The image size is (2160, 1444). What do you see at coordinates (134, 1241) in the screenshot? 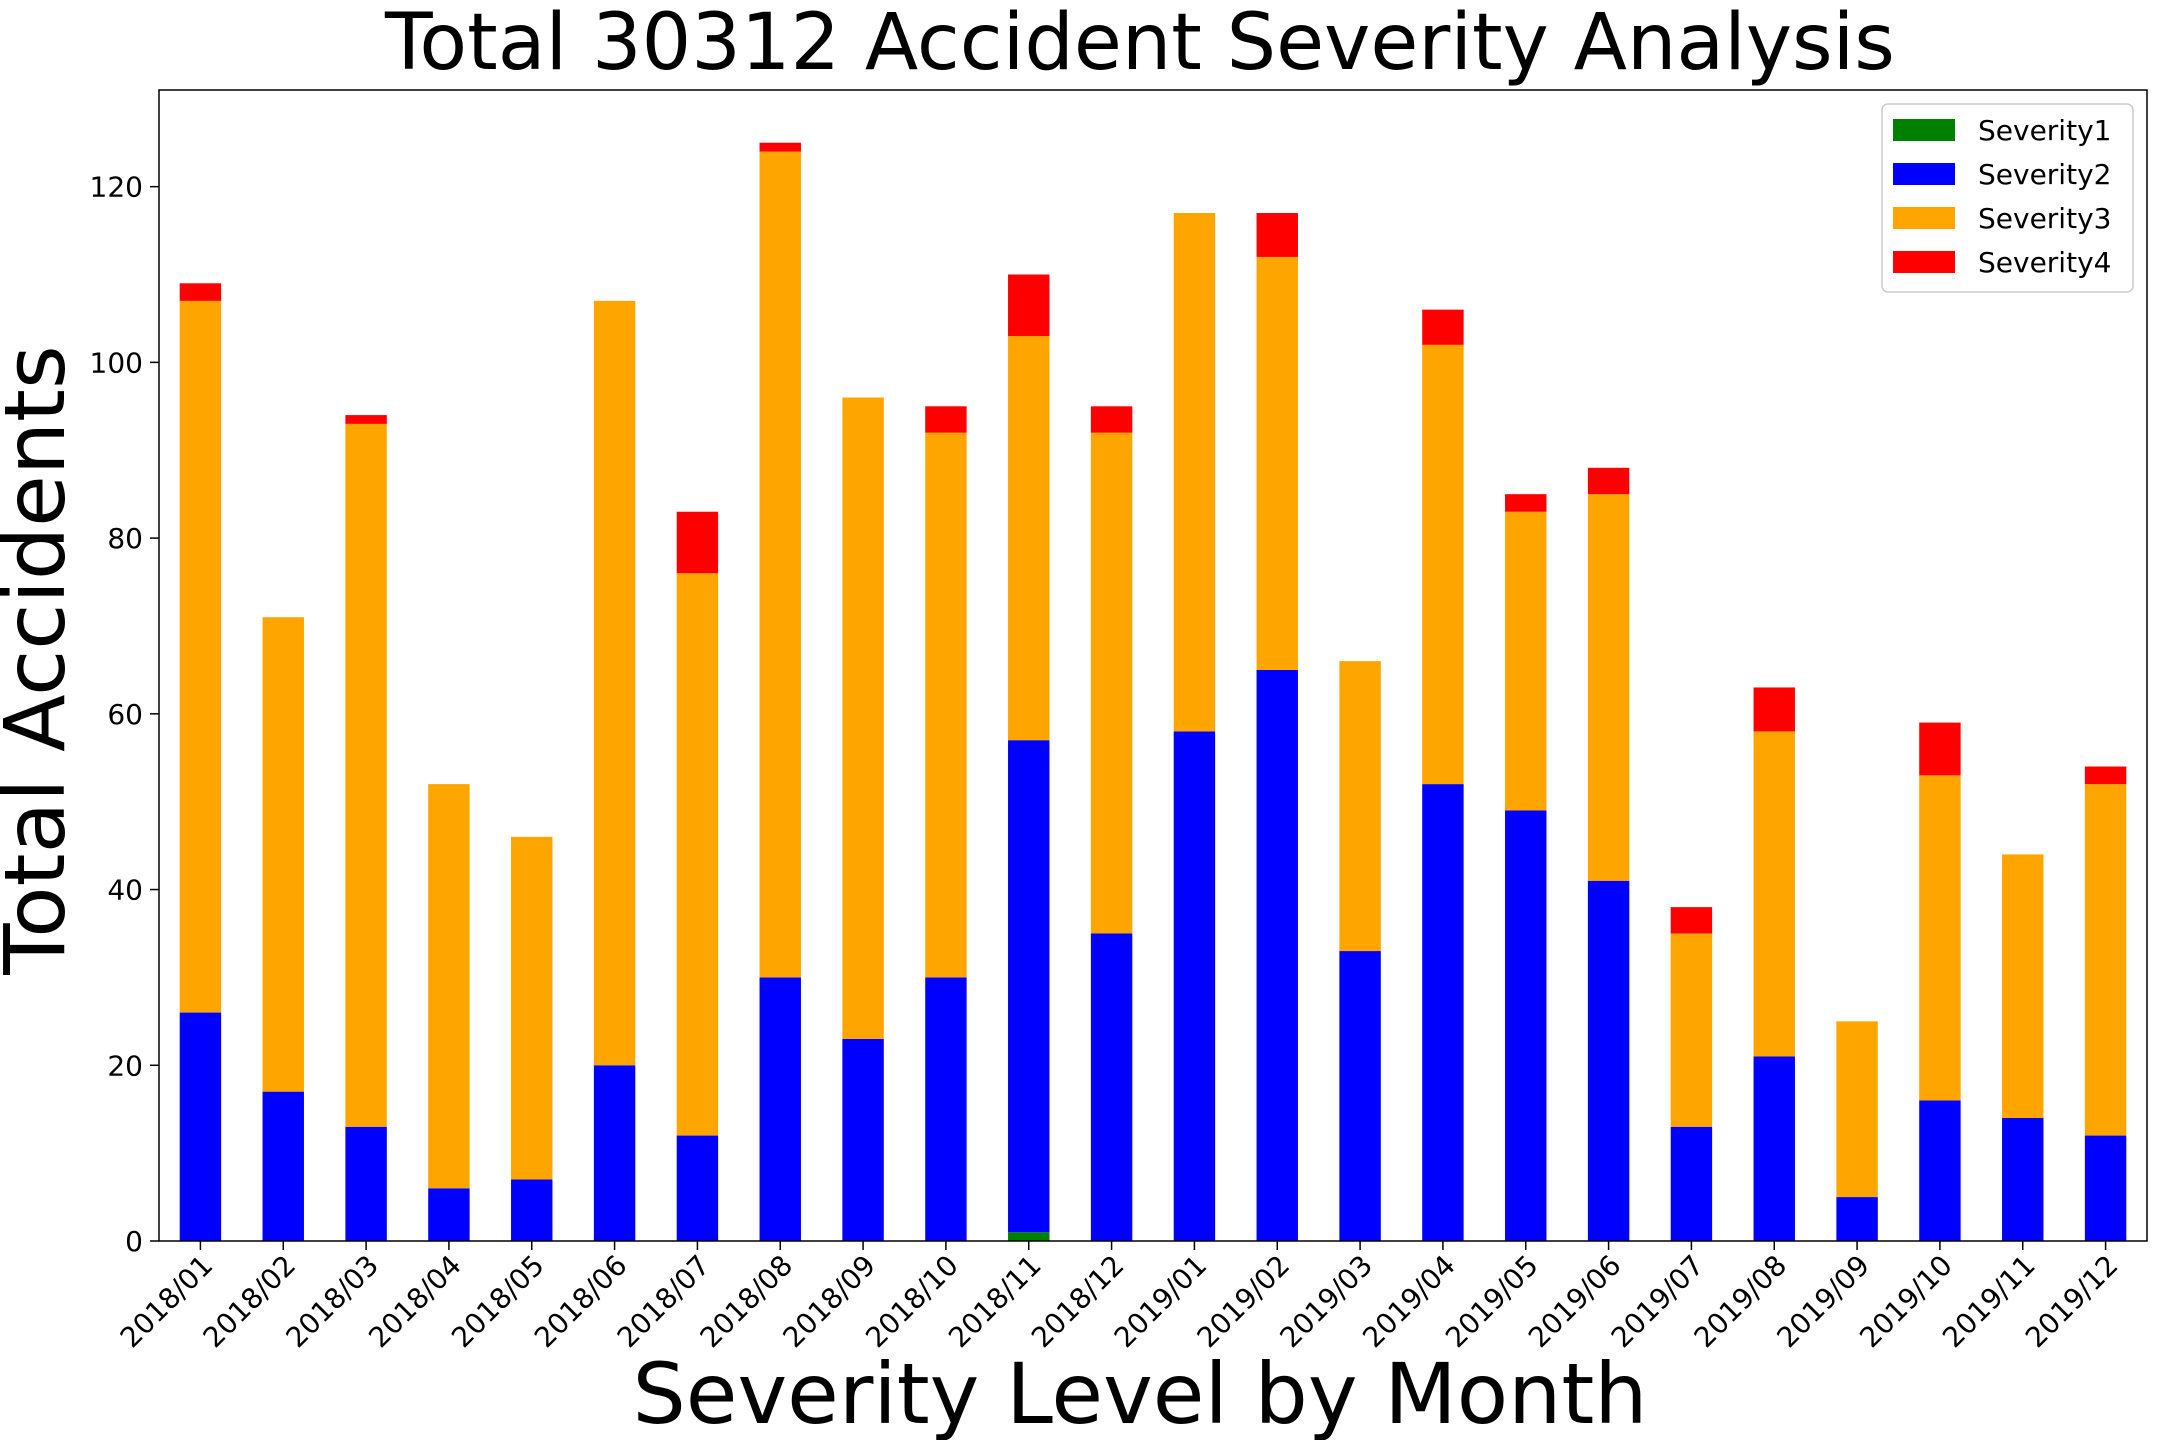
I see `y-tick-label: 0` at bounding box center [134, 1241].